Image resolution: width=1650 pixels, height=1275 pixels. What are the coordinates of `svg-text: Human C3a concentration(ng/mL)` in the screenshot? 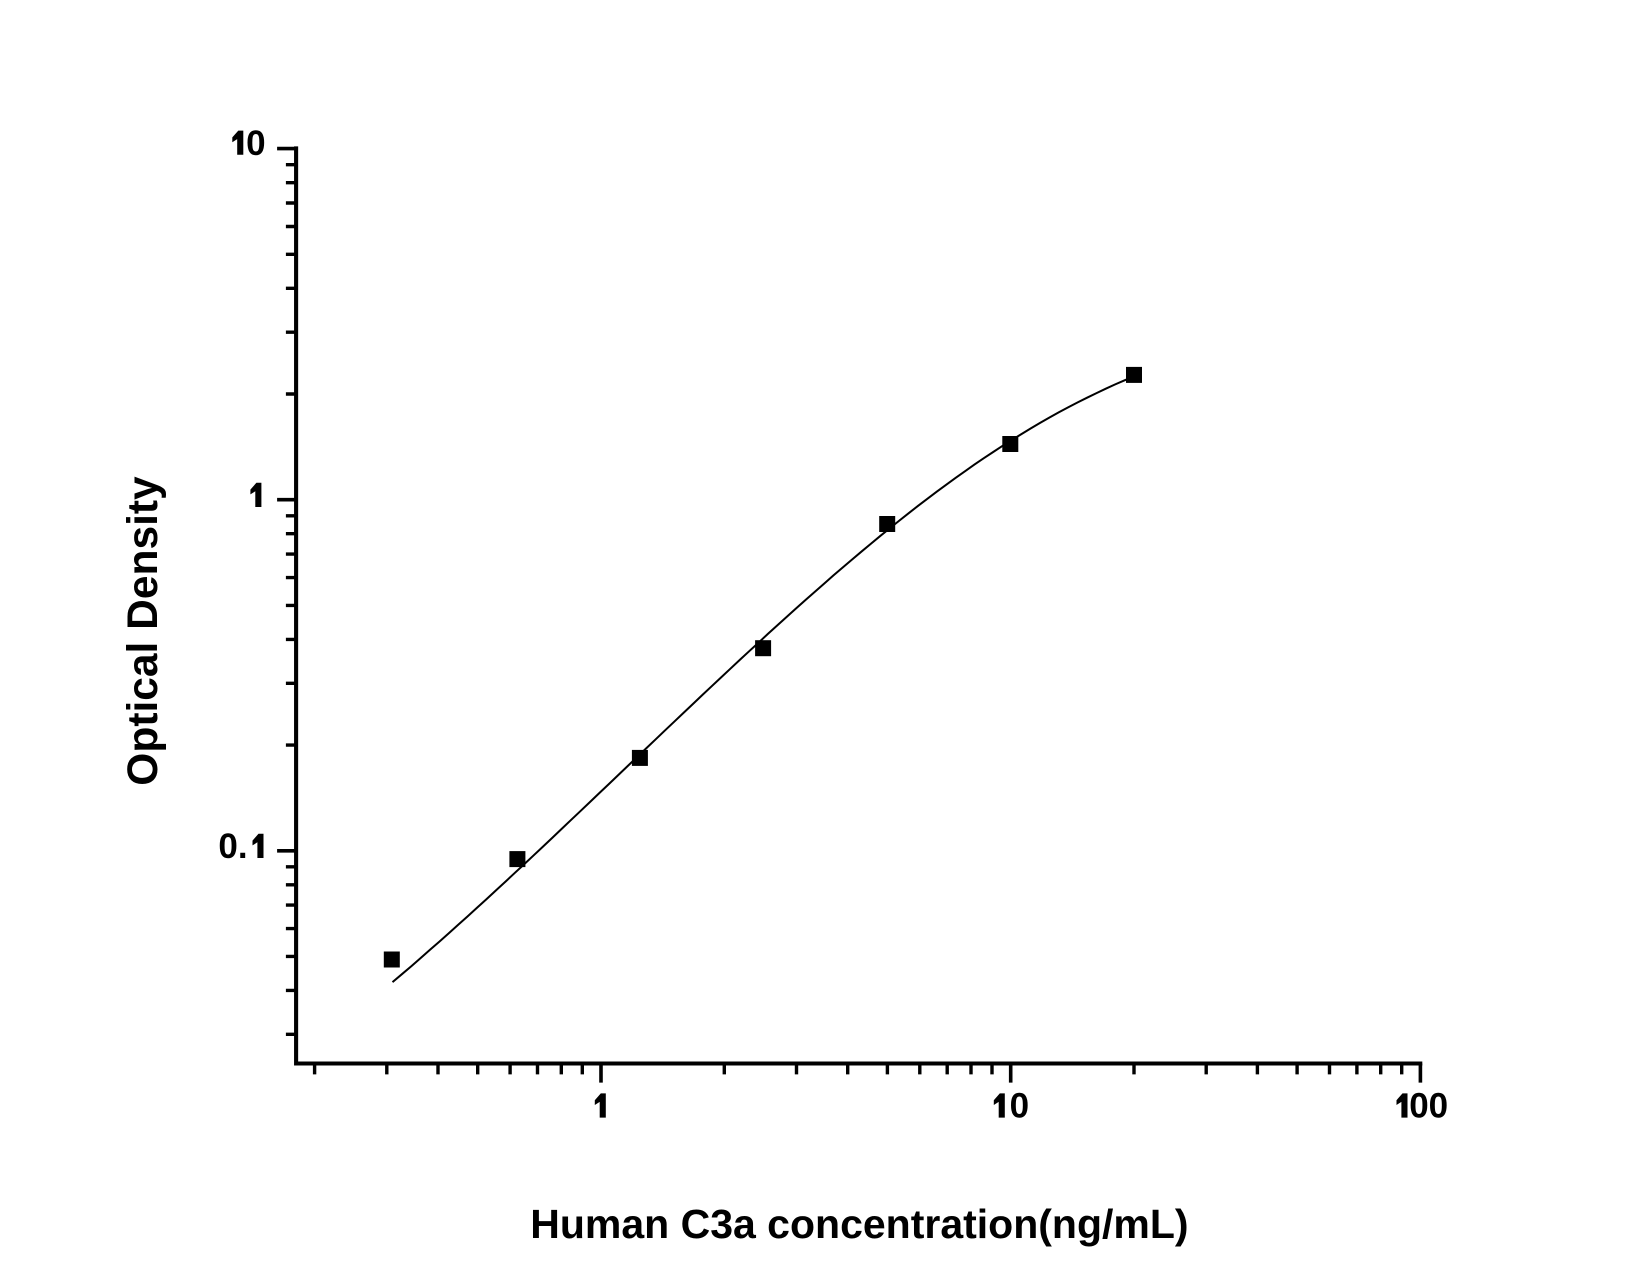 It's located at (859, 1224).